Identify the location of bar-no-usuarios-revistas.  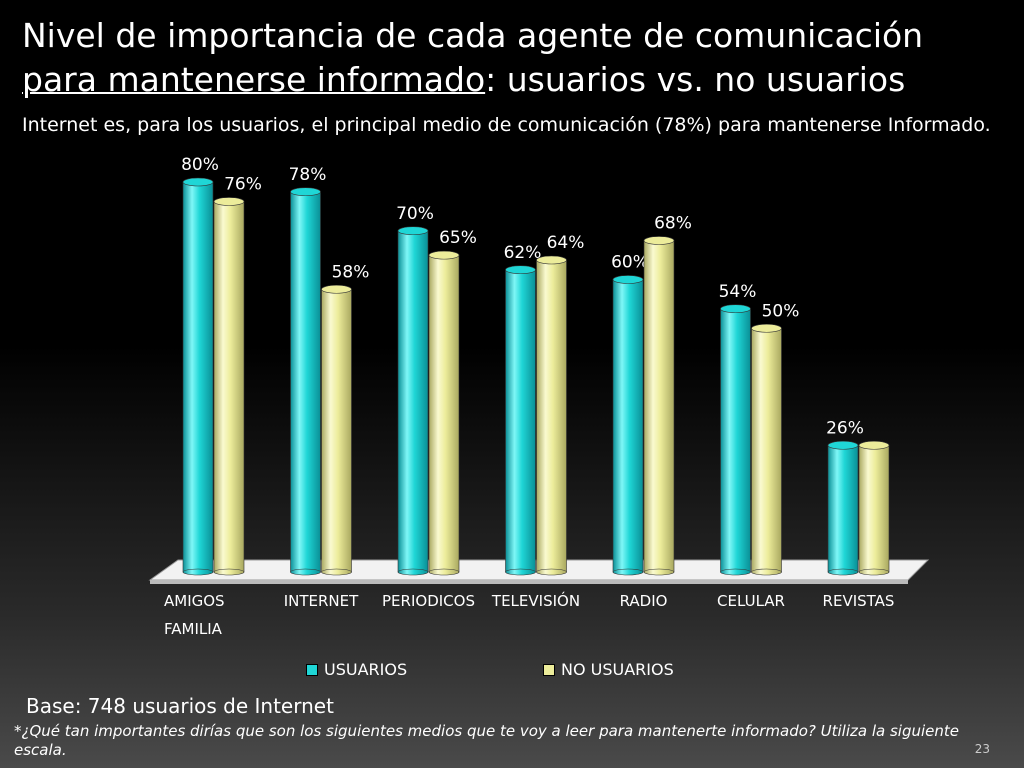
(874, 508).